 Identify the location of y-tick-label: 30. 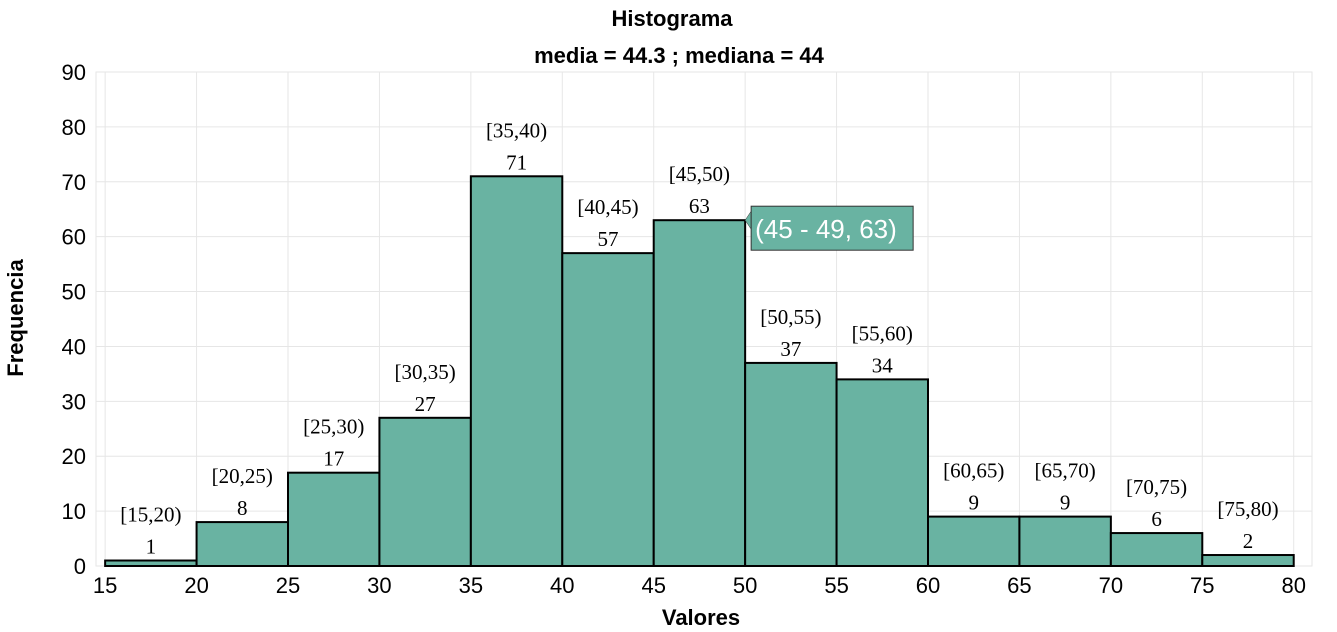
(74, 401).